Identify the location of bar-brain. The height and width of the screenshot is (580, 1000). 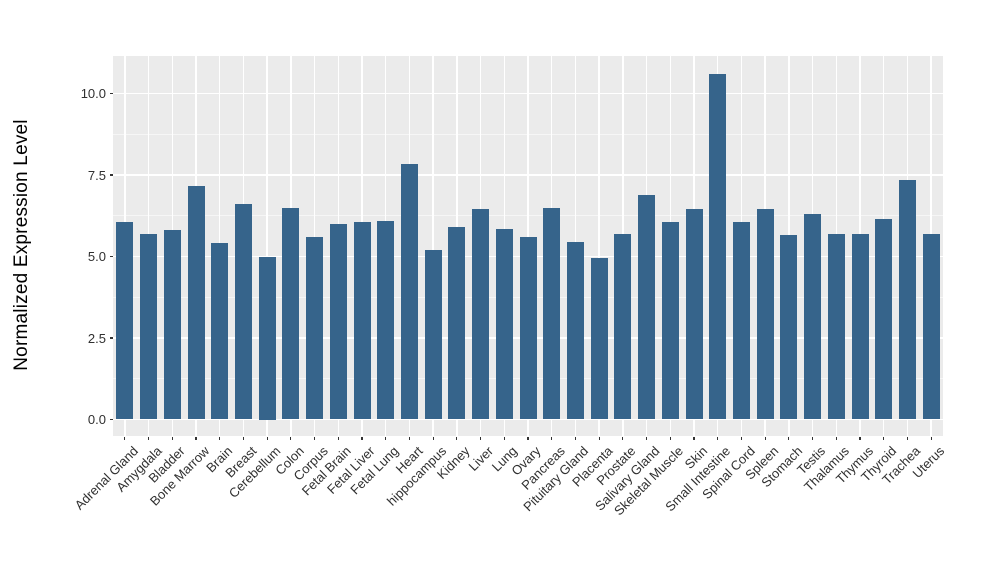
(220, 331).